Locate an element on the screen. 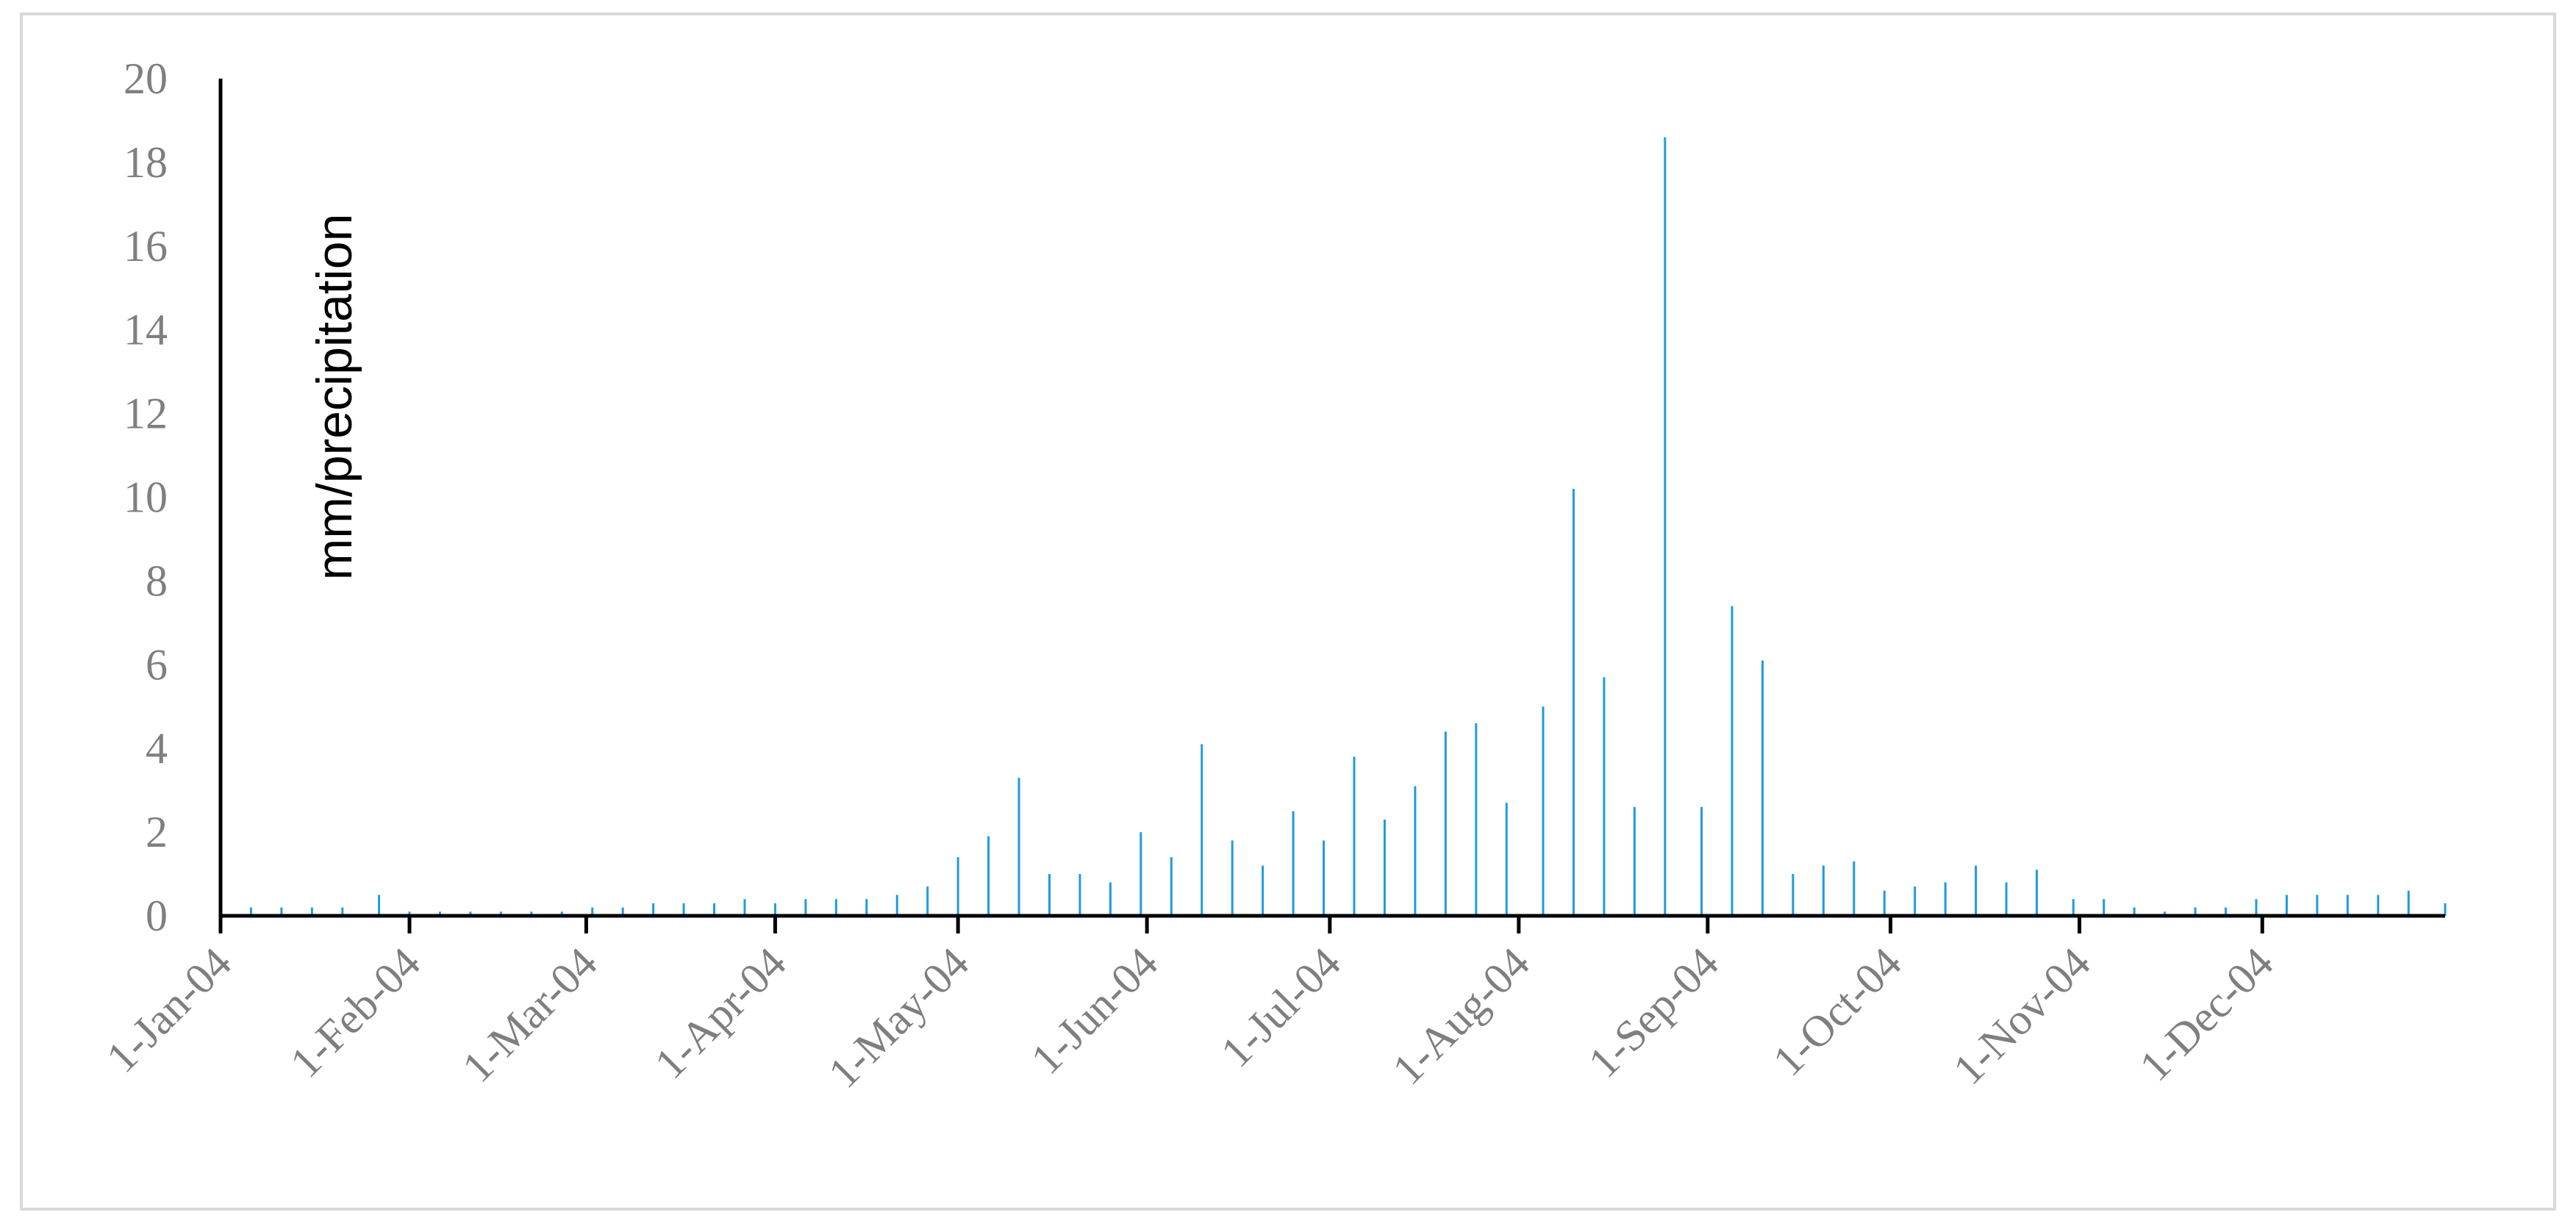  x-tick-label: 1-Apr-04 is located at coordinates (720, 1014).